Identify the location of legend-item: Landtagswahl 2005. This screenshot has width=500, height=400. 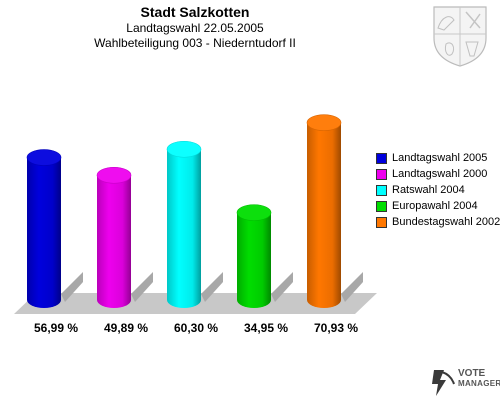
(438, 158).